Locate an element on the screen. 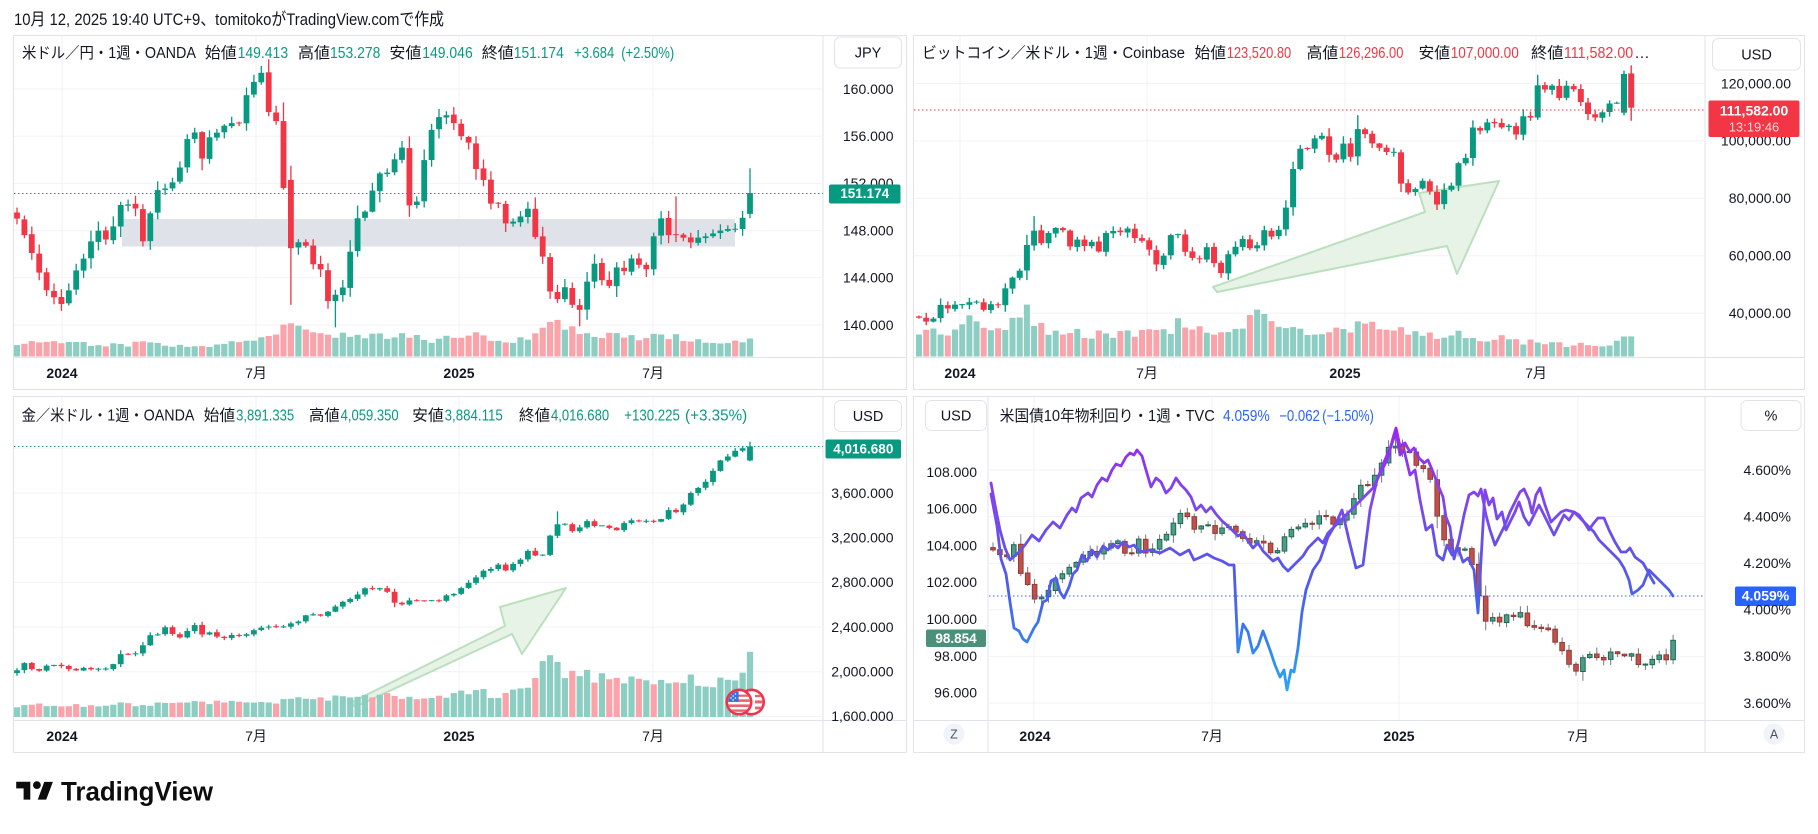 Image resolution: width=1818 pixels, height=834 pixels. svg-text: 3,600.000 is located at coordinates (862, 493).